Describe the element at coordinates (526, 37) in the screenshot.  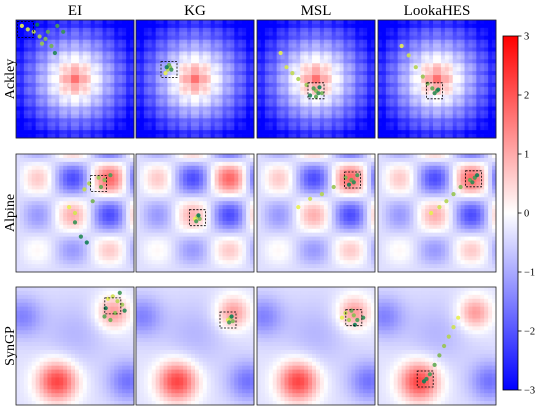
I see `colorbar-tick-label: 3` at that location.